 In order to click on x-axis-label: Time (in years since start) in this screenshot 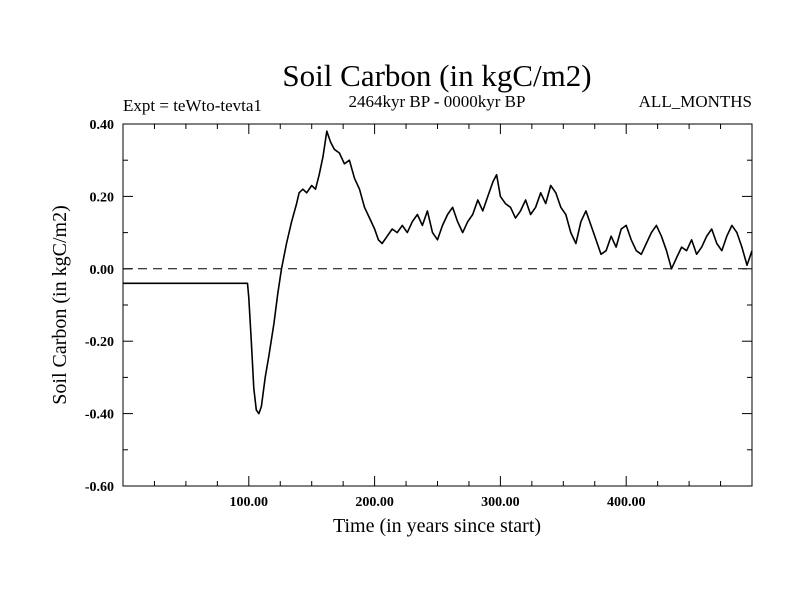, I will do `click(437, 526)`.